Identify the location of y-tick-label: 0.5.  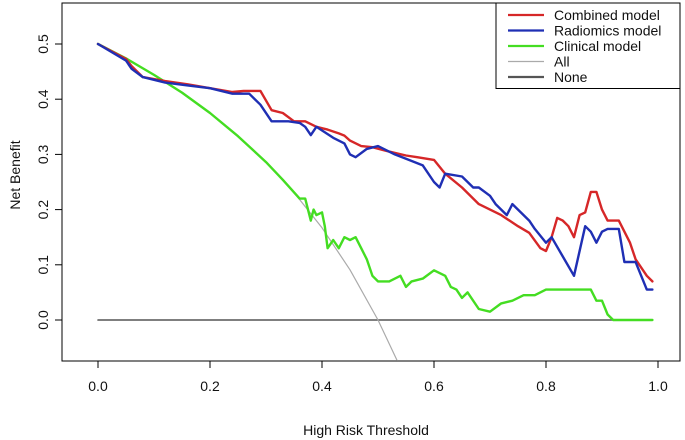
(43, 44).